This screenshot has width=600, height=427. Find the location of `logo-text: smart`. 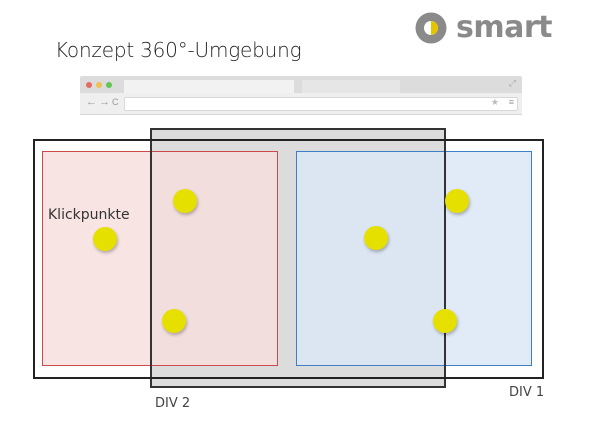

logo-text: smart is located at coordinates (504, 27).